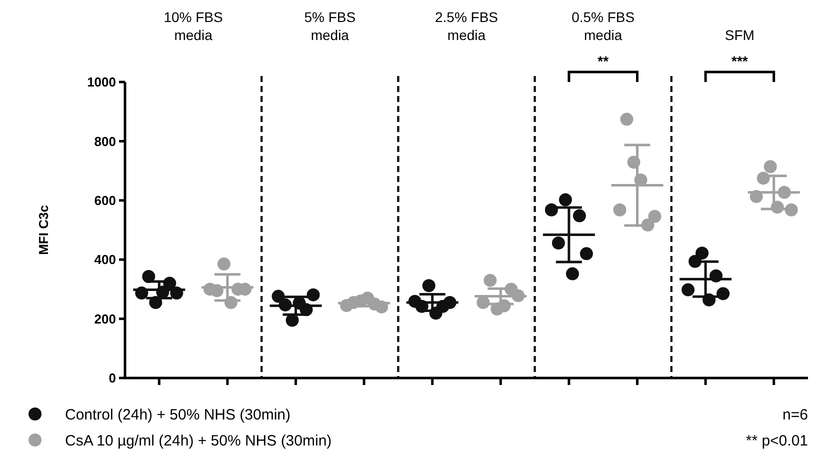  I want to click on text: ** p<0.01, so click(777, 441).